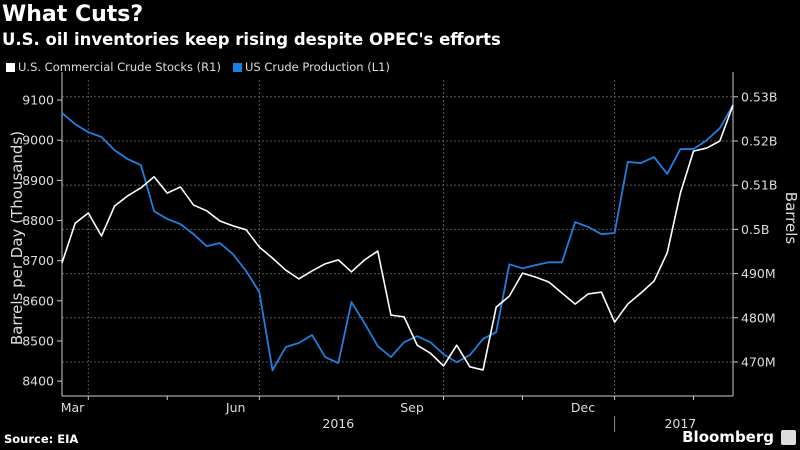 Image resolution: width=800 pixels, height=450 pixels. I want to click on left-tick-label: 8600, so click(38, 300).